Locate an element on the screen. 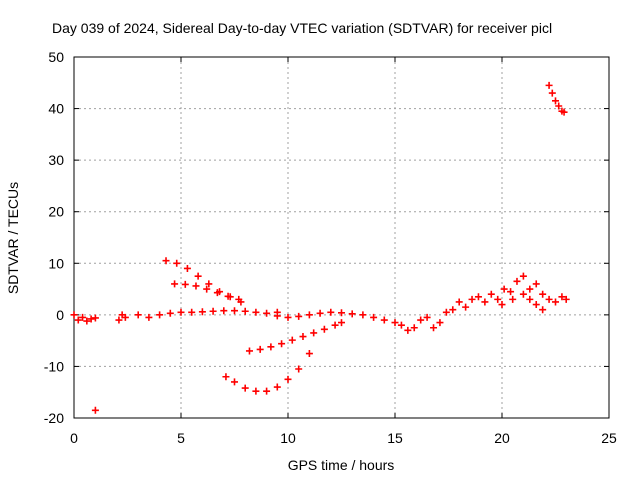 The height and width of the screenshot is (480, 640). x-tick-label: 20 is located at coordinates (502, 438).